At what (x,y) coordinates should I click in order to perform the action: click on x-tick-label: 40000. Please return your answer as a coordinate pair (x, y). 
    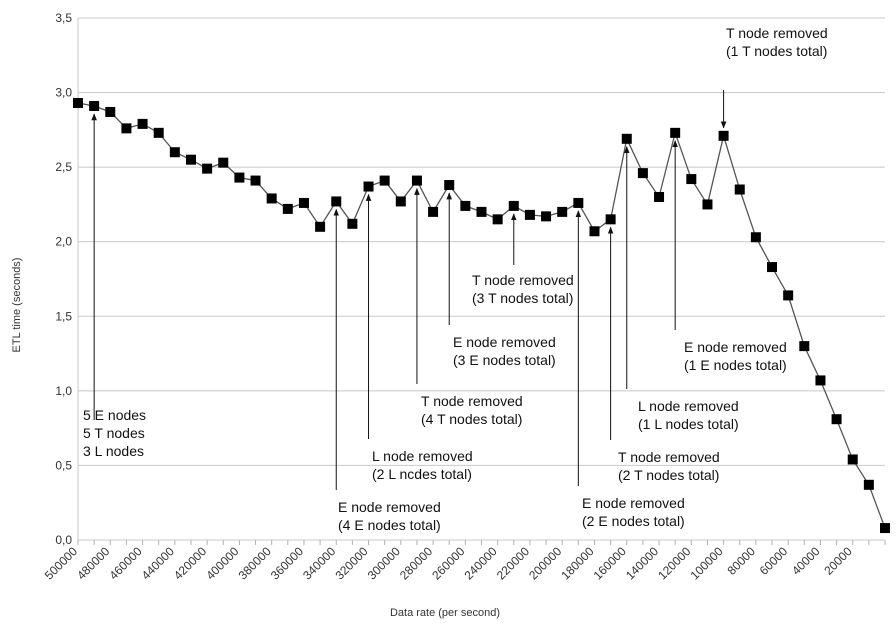
    Looking at the image, I should click on (806, 561).